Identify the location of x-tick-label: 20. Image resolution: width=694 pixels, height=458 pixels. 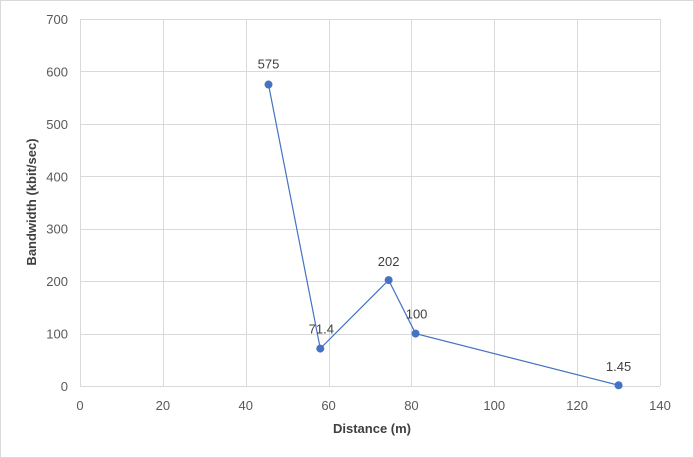
(163, 405).